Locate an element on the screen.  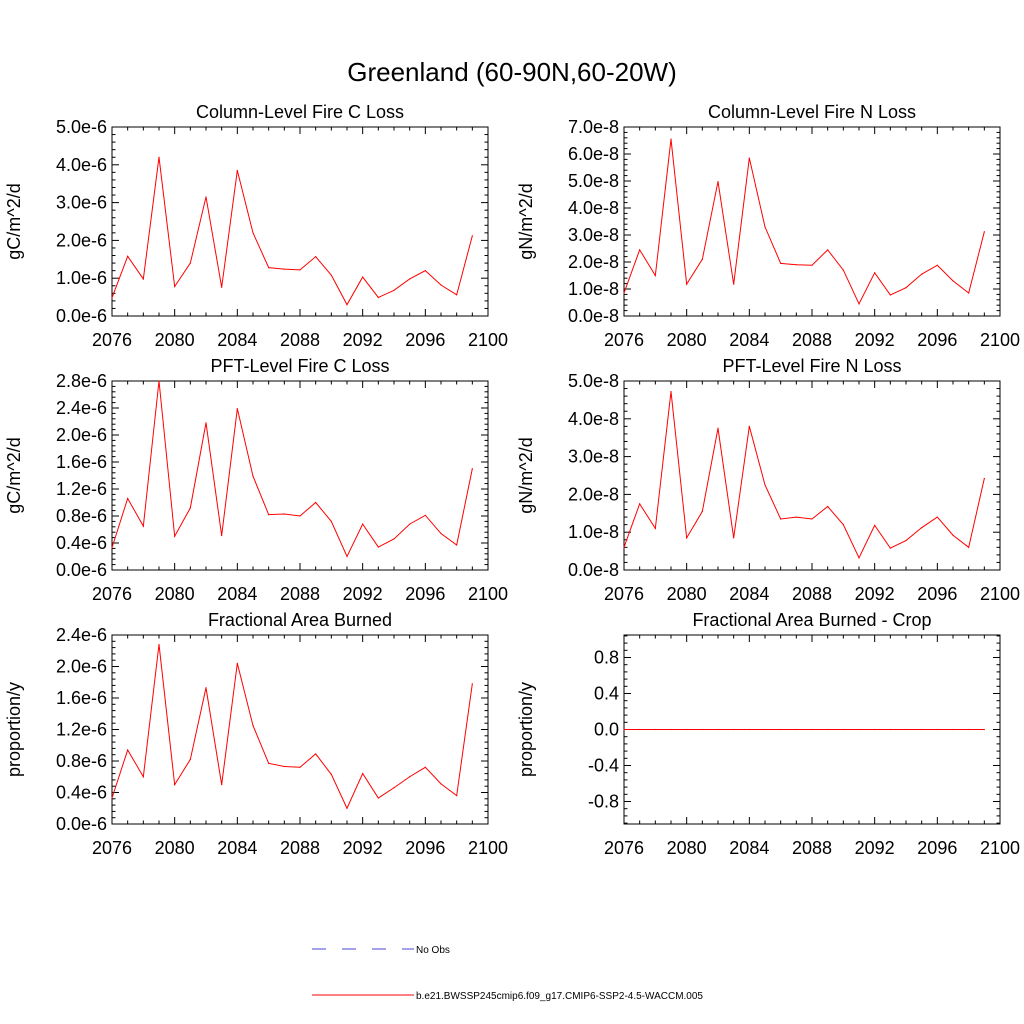
chart-5-ylabel: proportion/y is located at coordinates (14, 729).